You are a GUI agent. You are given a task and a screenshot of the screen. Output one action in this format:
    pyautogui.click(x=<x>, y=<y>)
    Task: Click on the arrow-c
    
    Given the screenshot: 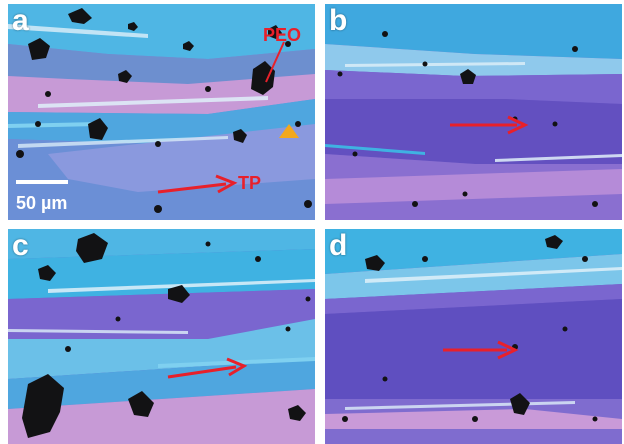 What is the action you would take?
    pyautogui.click(x=207, y=368)
    